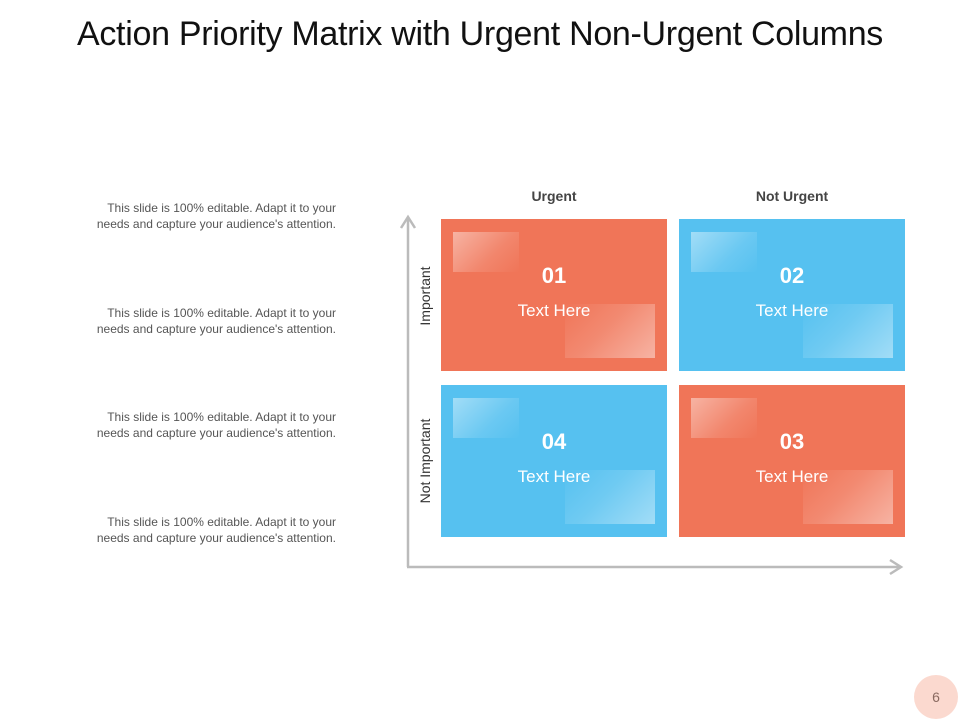 Image resolution: width=960 pixels, height=720 pixels. Describe the element at coordinates (896, 567) in the screenshot. I see `x-axis-arrow-icon` at that location.